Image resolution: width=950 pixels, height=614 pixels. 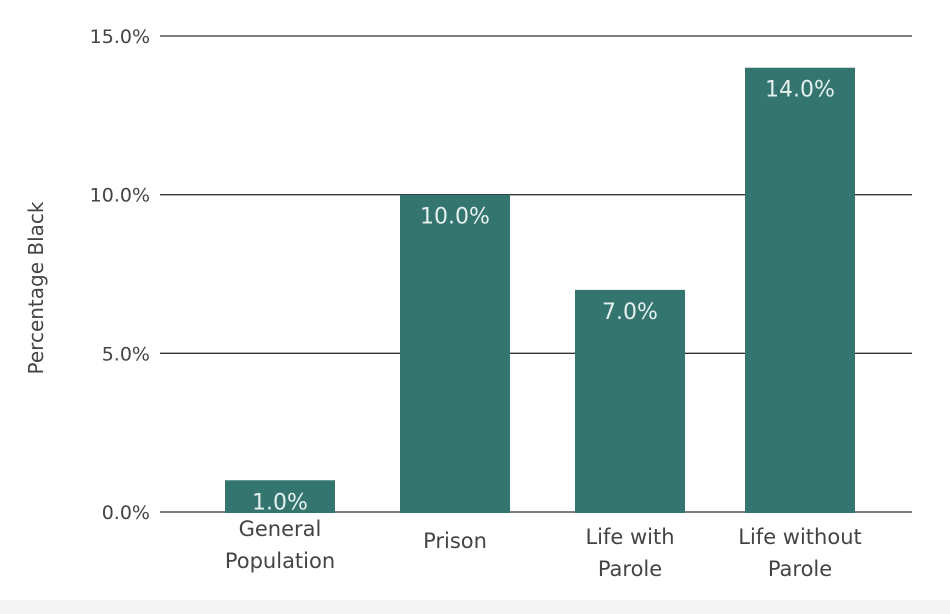 I want to click on y-axis-label: Percentage Black, so click(x=36, y=287).